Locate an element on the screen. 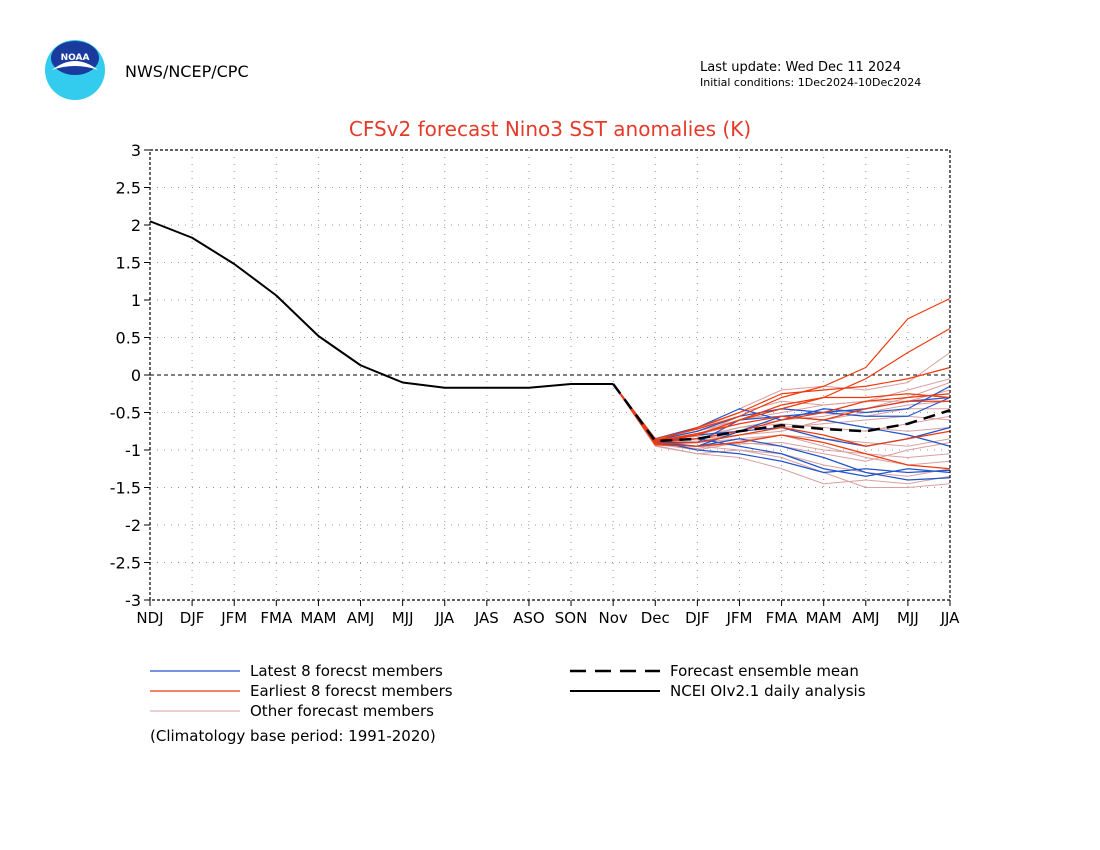  org-label: NWS/NCEP/CPC is located at coordinates (187, 71).